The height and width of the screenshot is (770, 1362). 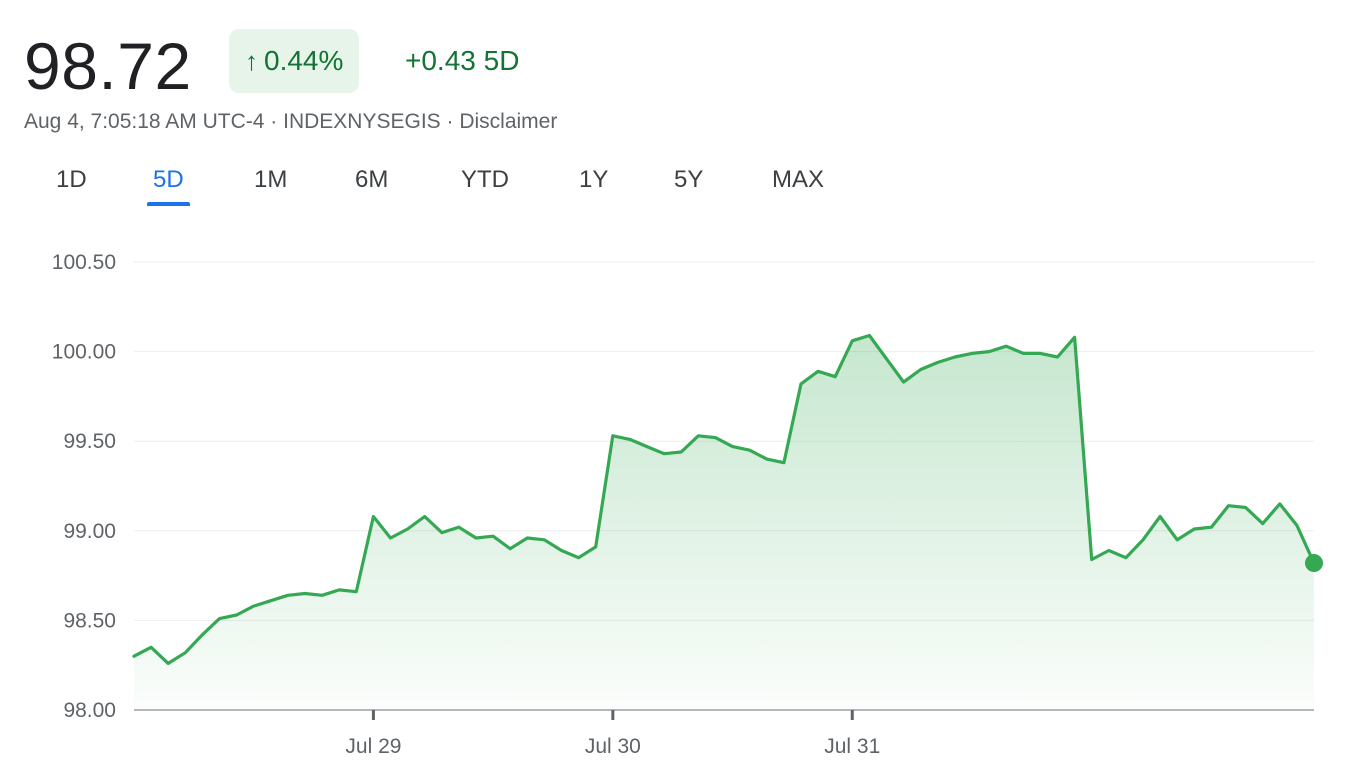 I want to click on change-percent-badge: ↑ 0.44%, so click(x=294, y=61).